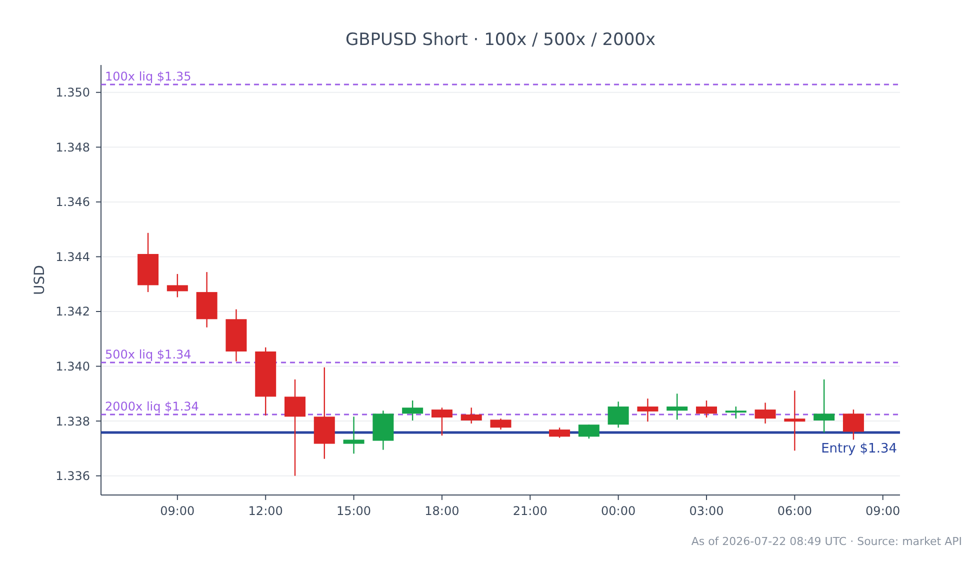  Describe the element at coordinates (152, 406) in the screenshot. I see `ref-line-label: 2000x liq $1.34` at that location.